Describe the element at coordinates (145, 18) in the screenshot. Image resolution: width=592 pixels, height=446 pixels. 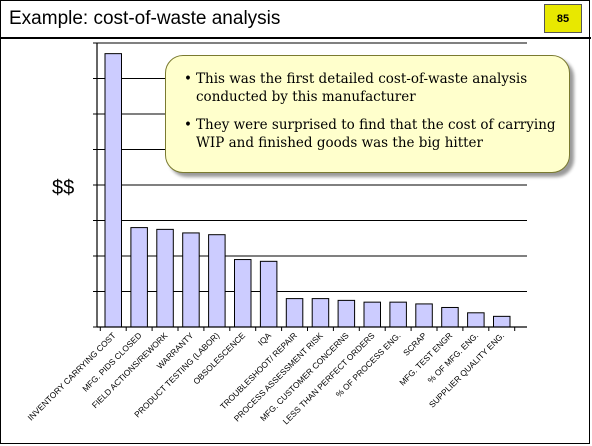
I see `slide-title: Example: cost-of-waste analysis` at that location.